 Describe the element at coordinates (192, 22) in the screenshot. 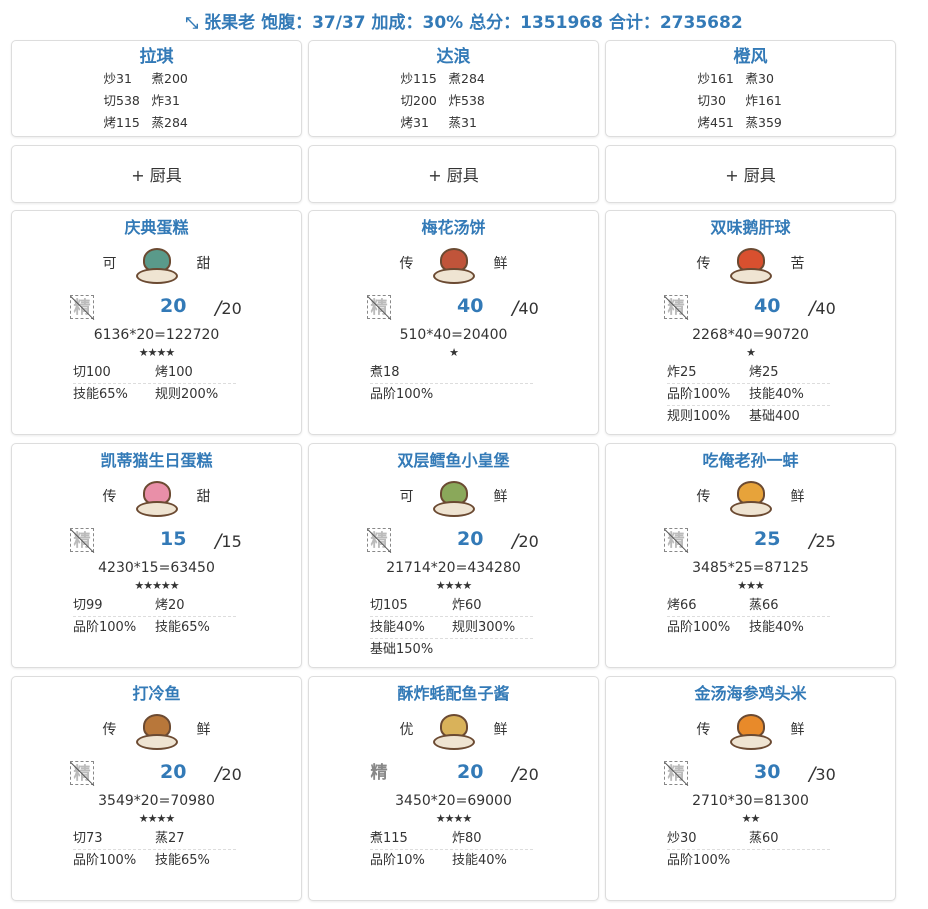

I see `compress-icon: ⤡` at that location.